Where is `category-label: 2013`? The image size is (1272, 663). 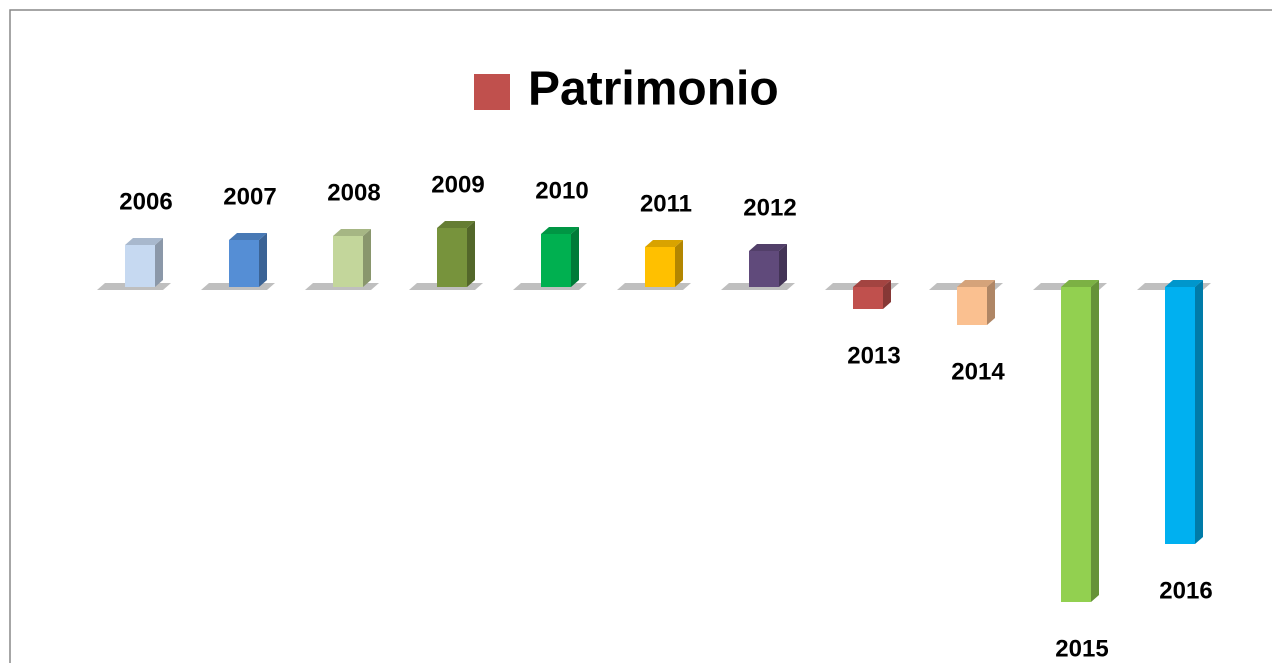
category-label: 2013 is located at coordinates (873, 355).